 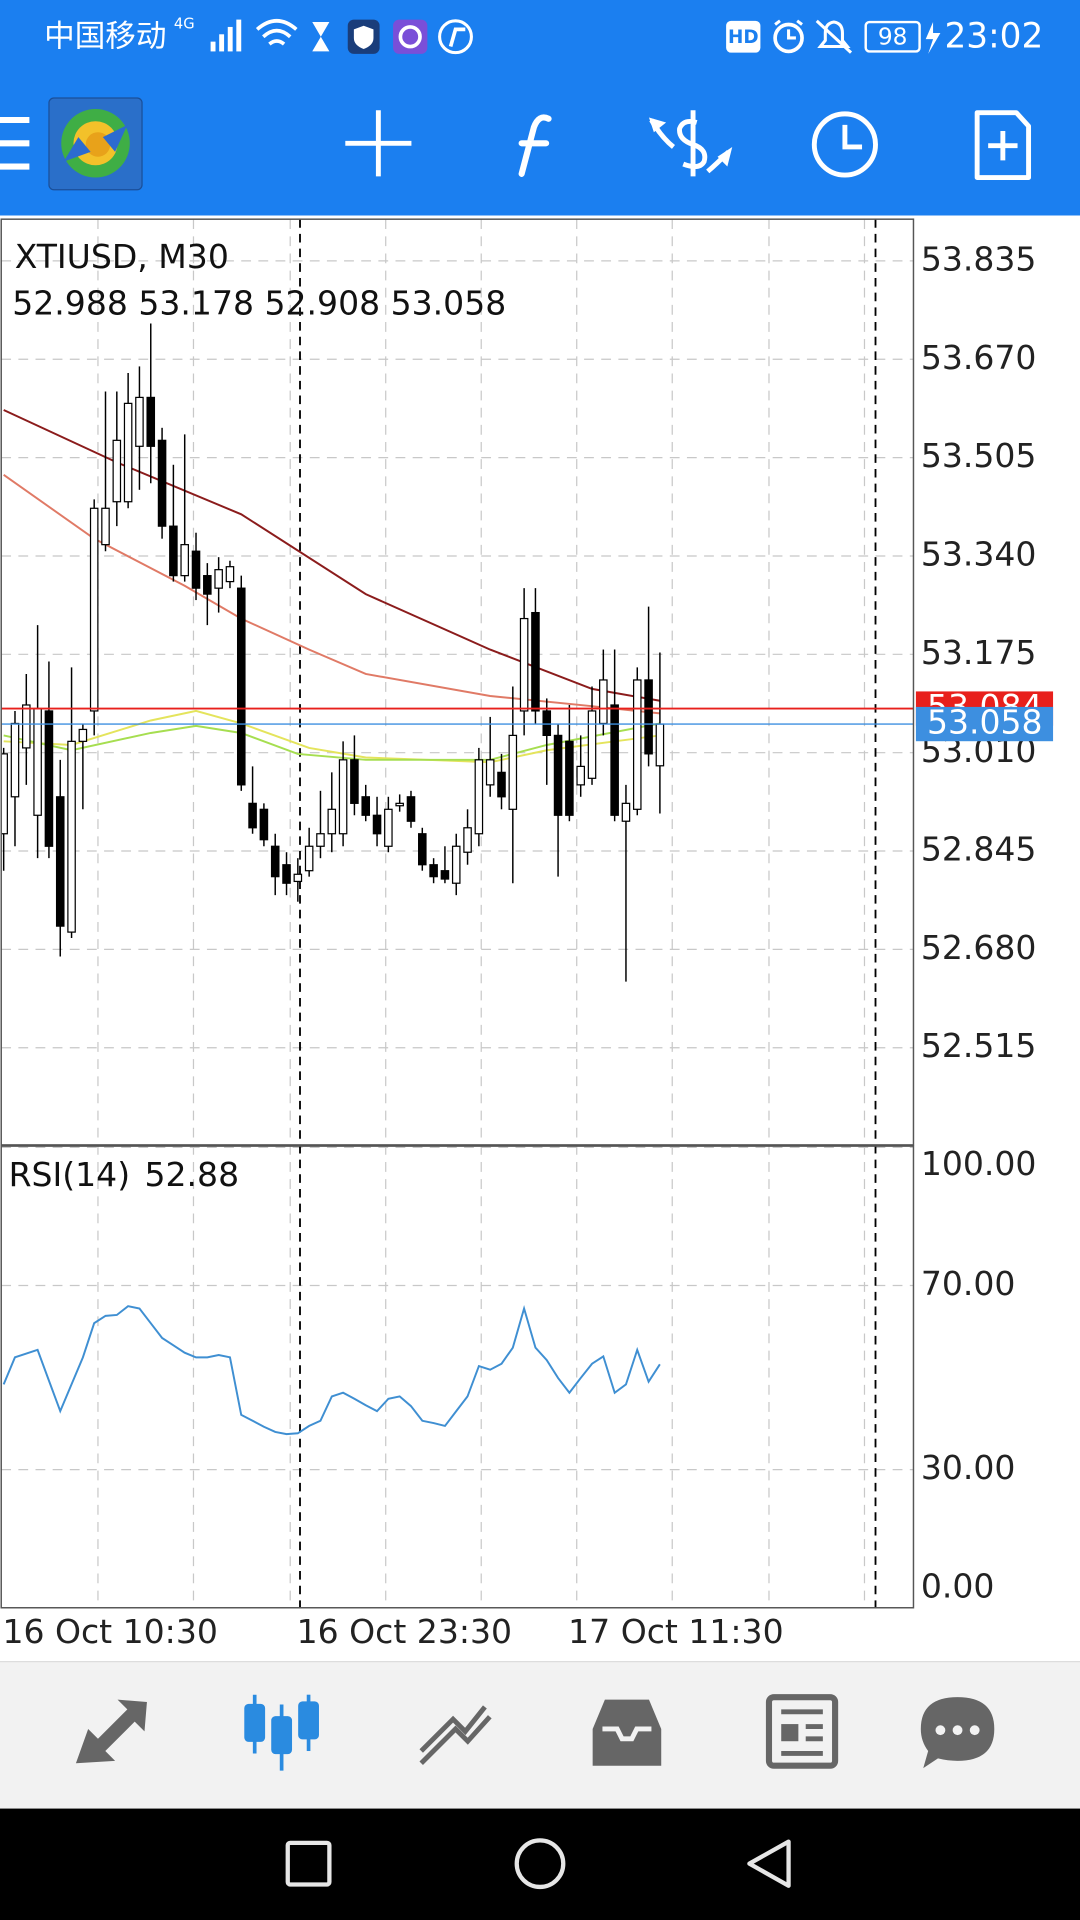 What do you see at coordinates (690, 143) in the screenshot?
I see `trade-button` at bounding box center [690, 143].